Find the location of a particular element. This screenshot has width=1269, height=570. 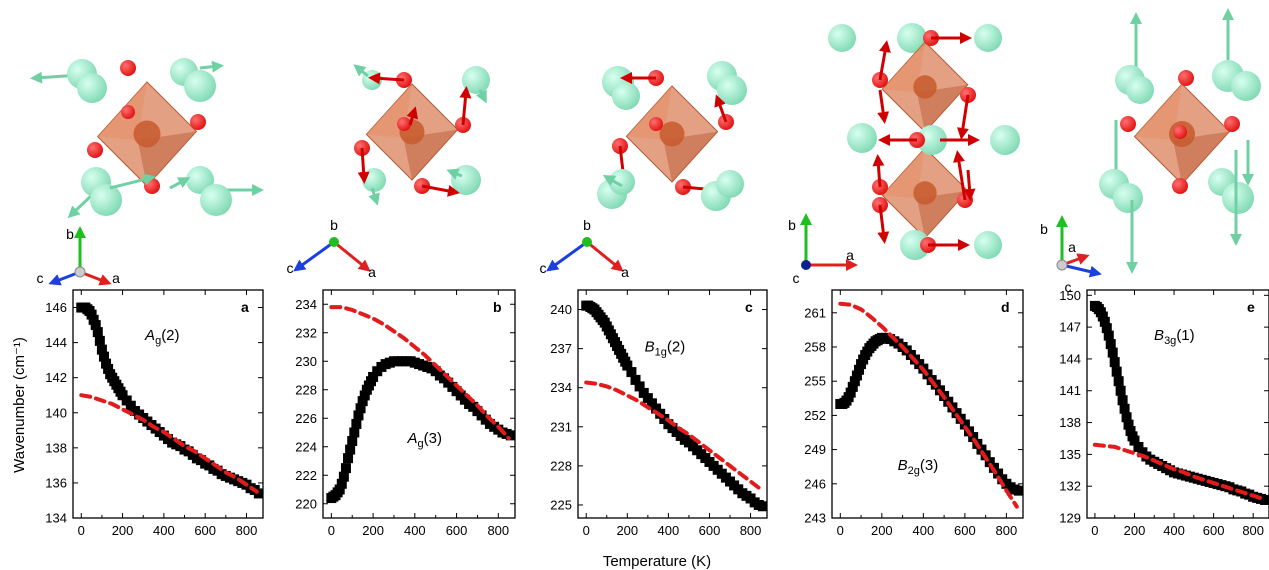

x-tick-label: 800 is located at coordinates (247, 530).